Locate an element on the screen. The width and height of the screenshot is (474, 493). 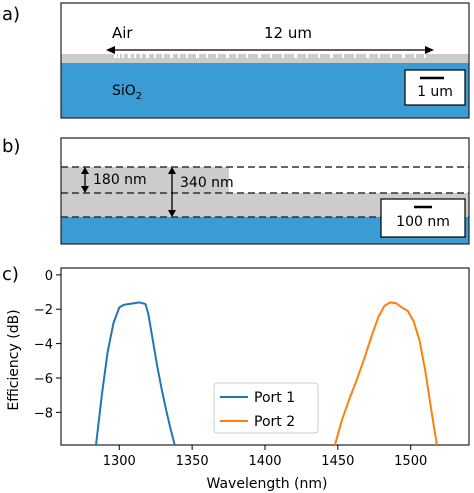
arrow-180-top-head is located at coordinates (85, 170).